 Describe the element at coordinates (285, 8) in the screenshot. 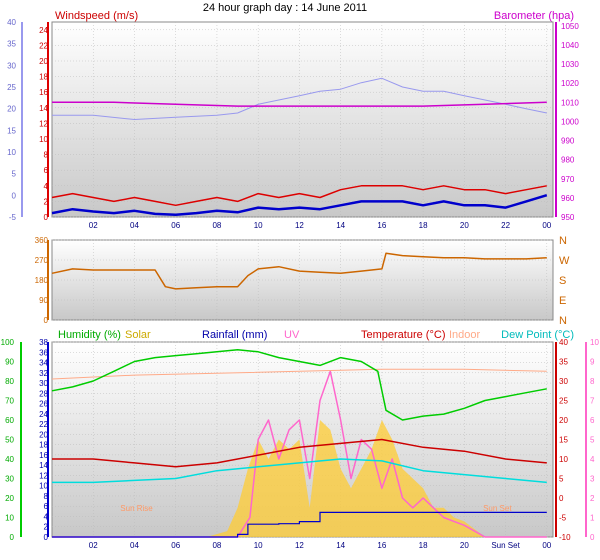

I see `chart-title: 24 hour graph day : 14 June 2011` at that location.